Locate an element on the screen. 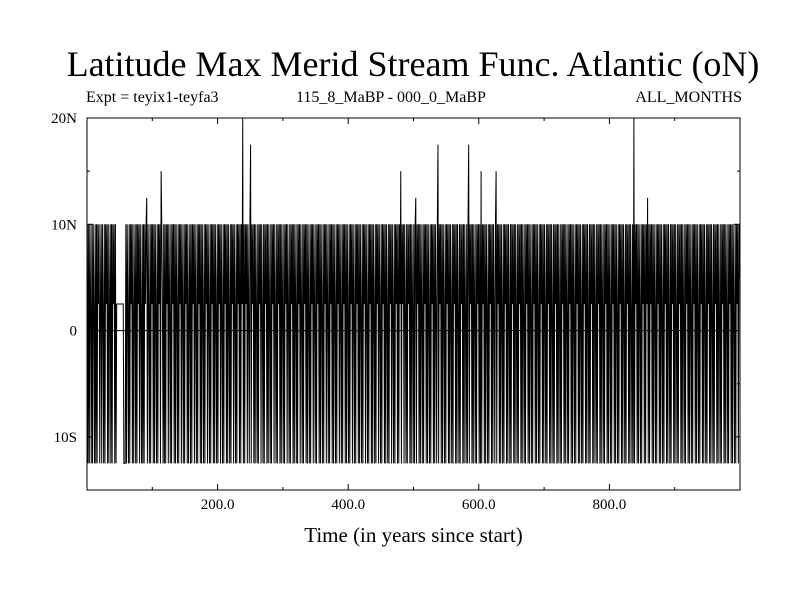 The width and height of the screenshot is (800, 600). period-label: 115_8_MaBP - 000_0_MaBP is located at coordinates (391, 97).